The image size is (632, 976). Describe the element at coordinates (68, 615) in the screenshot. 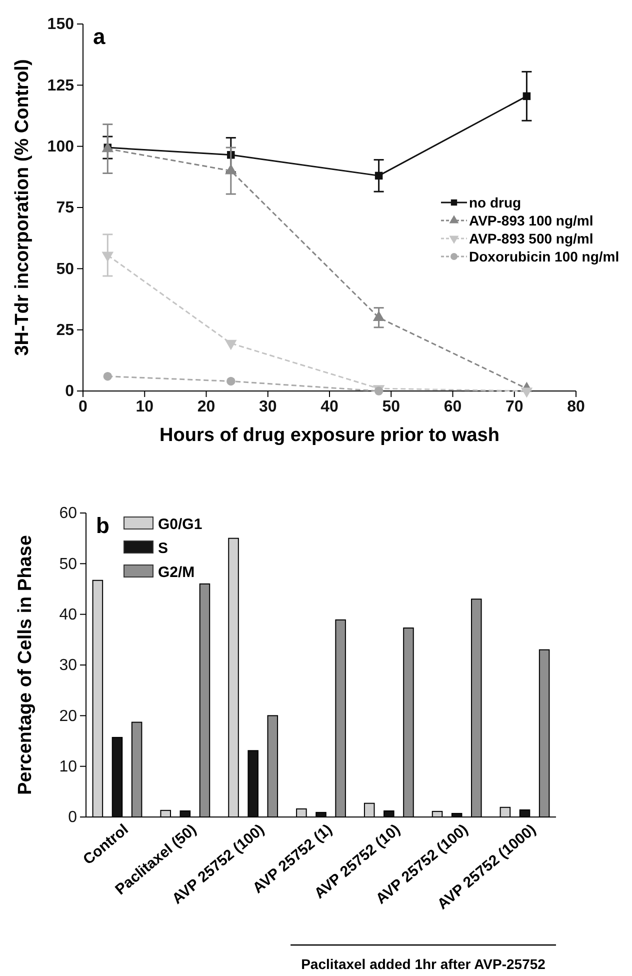

I see `y-tick-label: 40` at that location.